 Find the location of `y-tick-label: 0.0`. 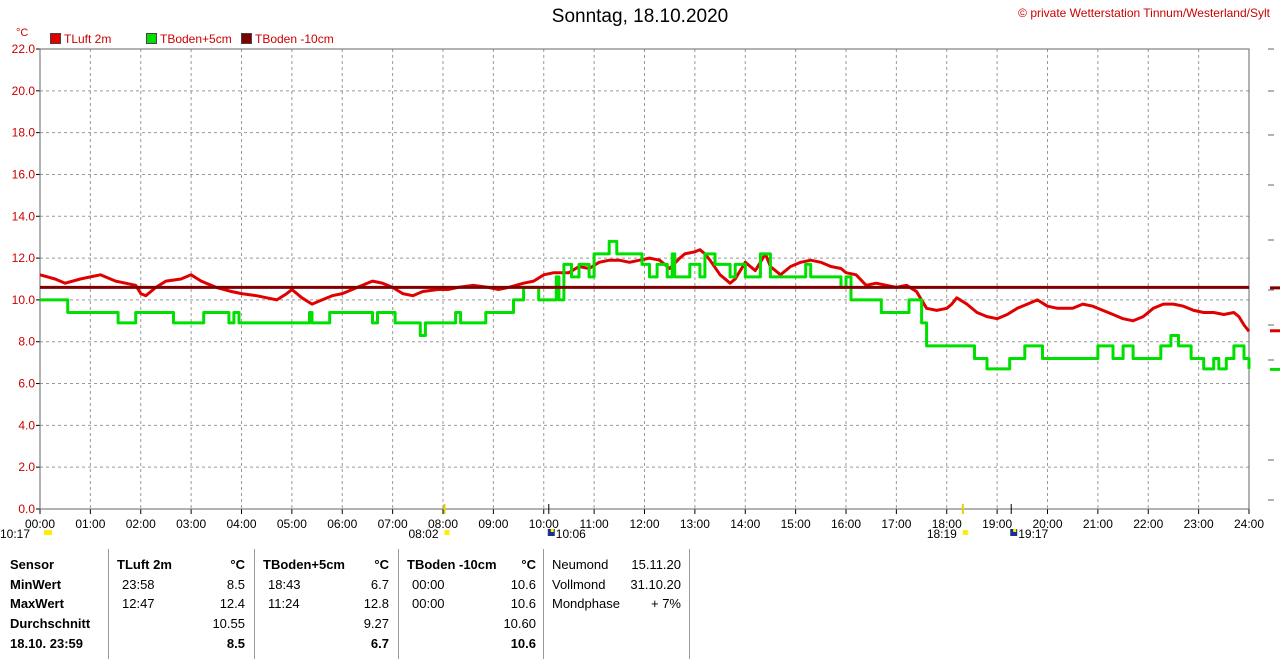

y-tick-label: 0.0 is located at coordinates (26, 509).